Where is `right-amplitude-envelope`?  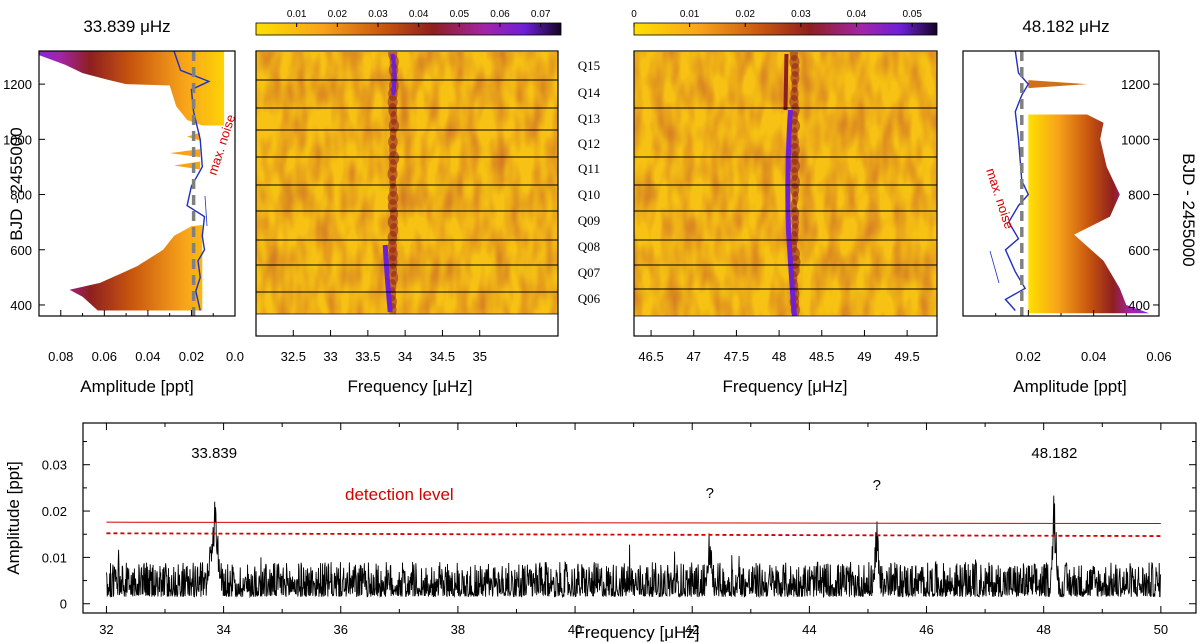 right-amplitude-envelope is located at coordinates (1089, 214).